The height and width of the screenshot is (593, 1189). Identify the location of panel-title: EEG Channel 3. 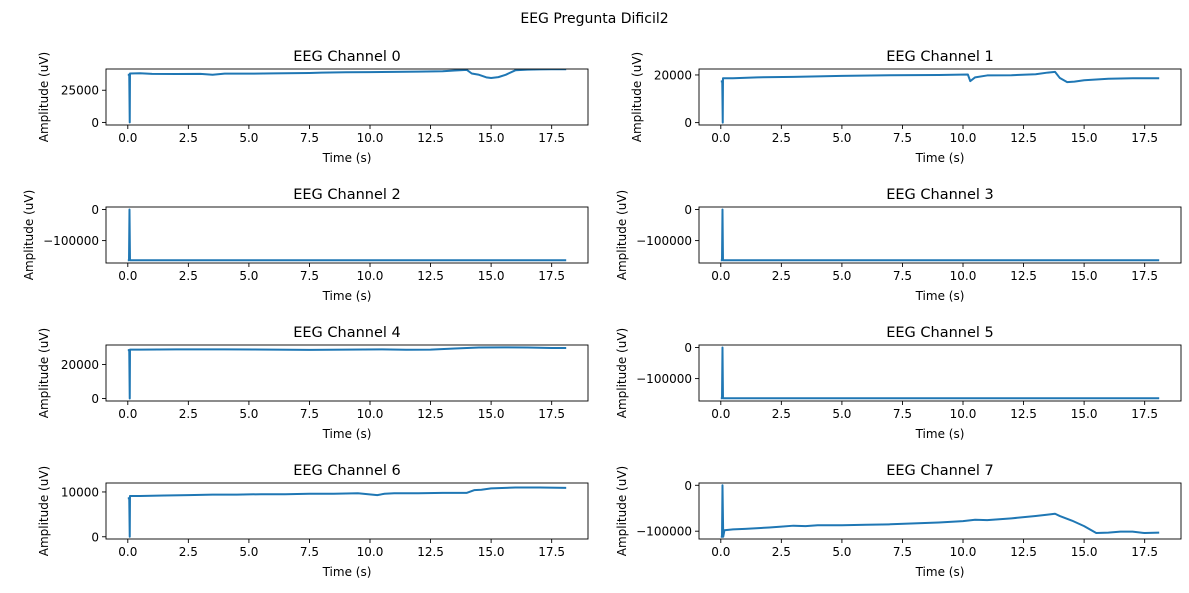
(940, 195).